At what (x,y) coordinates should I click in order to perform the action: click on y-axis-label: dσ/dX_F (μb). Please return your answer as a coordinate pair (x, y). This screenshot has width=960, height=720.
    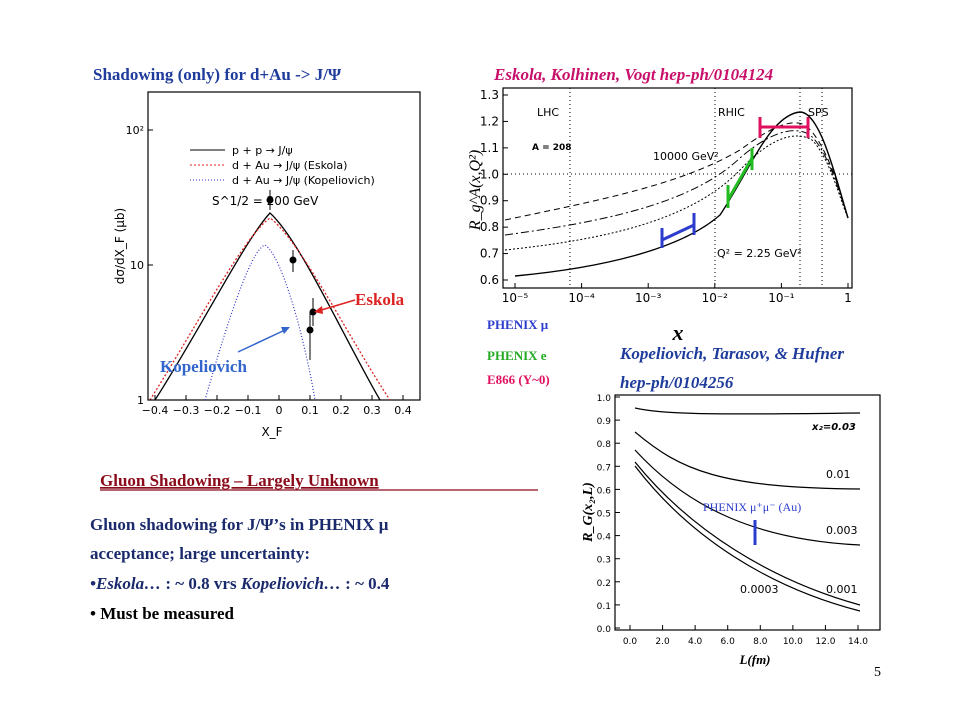
    Looking at the image, I should click on (120, 246).